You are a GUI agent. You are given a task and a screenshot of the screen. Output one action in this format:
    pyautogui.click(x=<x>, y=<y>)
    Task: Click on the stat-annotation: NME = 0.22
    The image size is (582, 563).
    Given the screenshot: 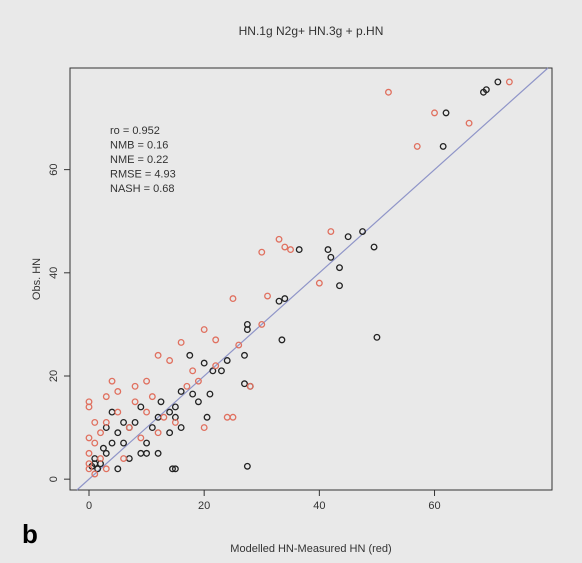 What is the action you would take?
    pyautogui.click(x=139, y=160)
    